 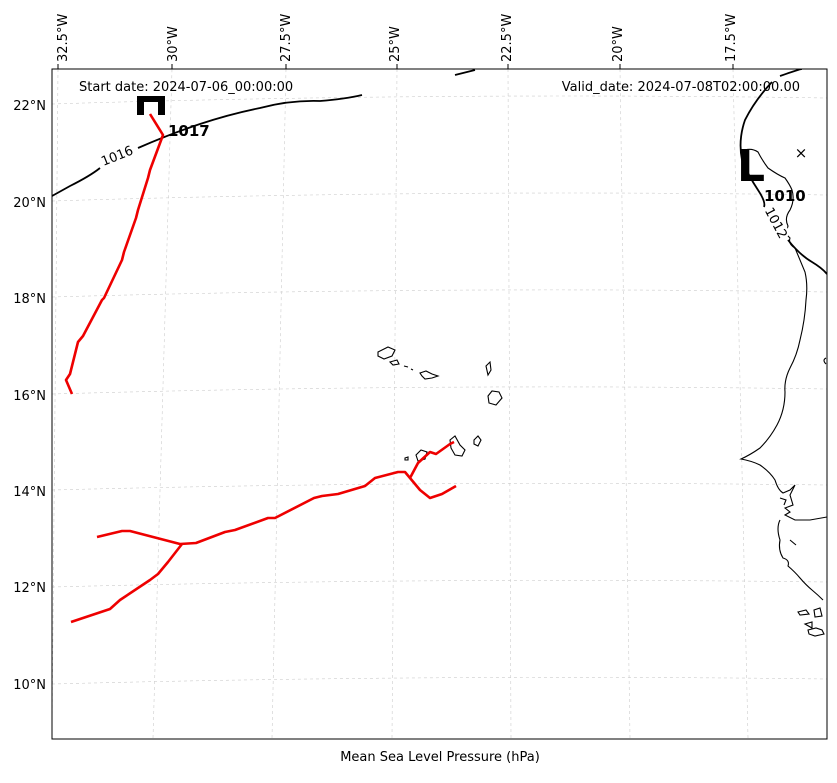 What do you see at coordinates (507, 38) in the screenshot?
I see `lon-label-22-5w: 22.5°W` at bounding box center [507, 38].